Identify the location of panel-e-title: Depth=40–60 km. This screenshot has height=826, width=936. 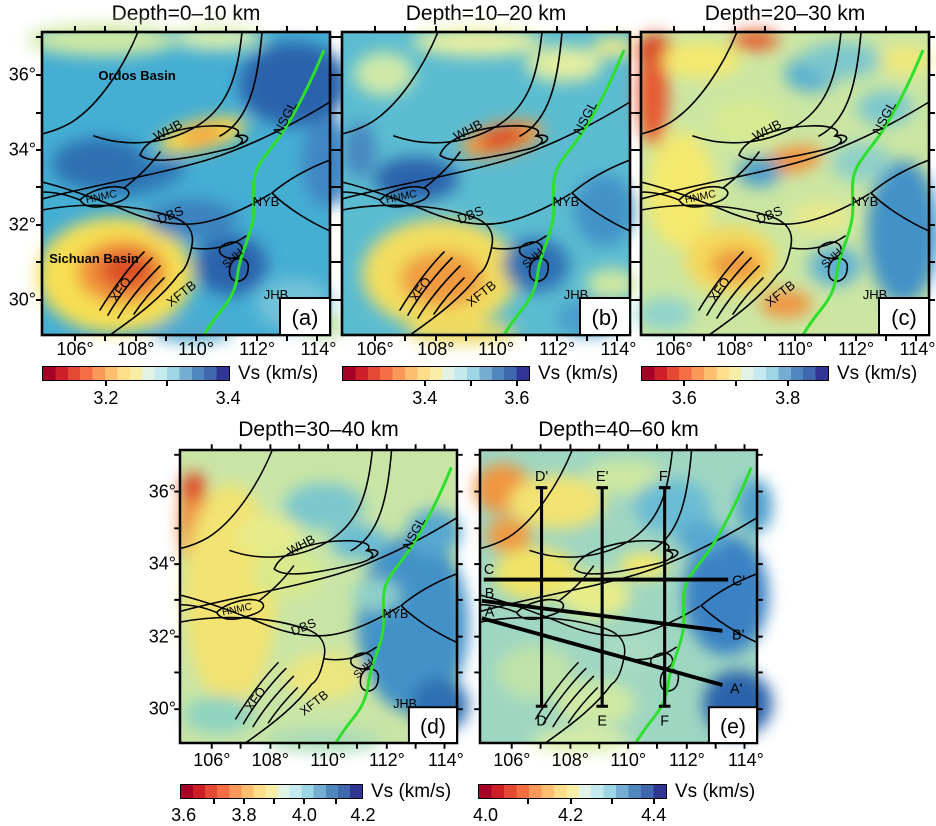
(618, 429).